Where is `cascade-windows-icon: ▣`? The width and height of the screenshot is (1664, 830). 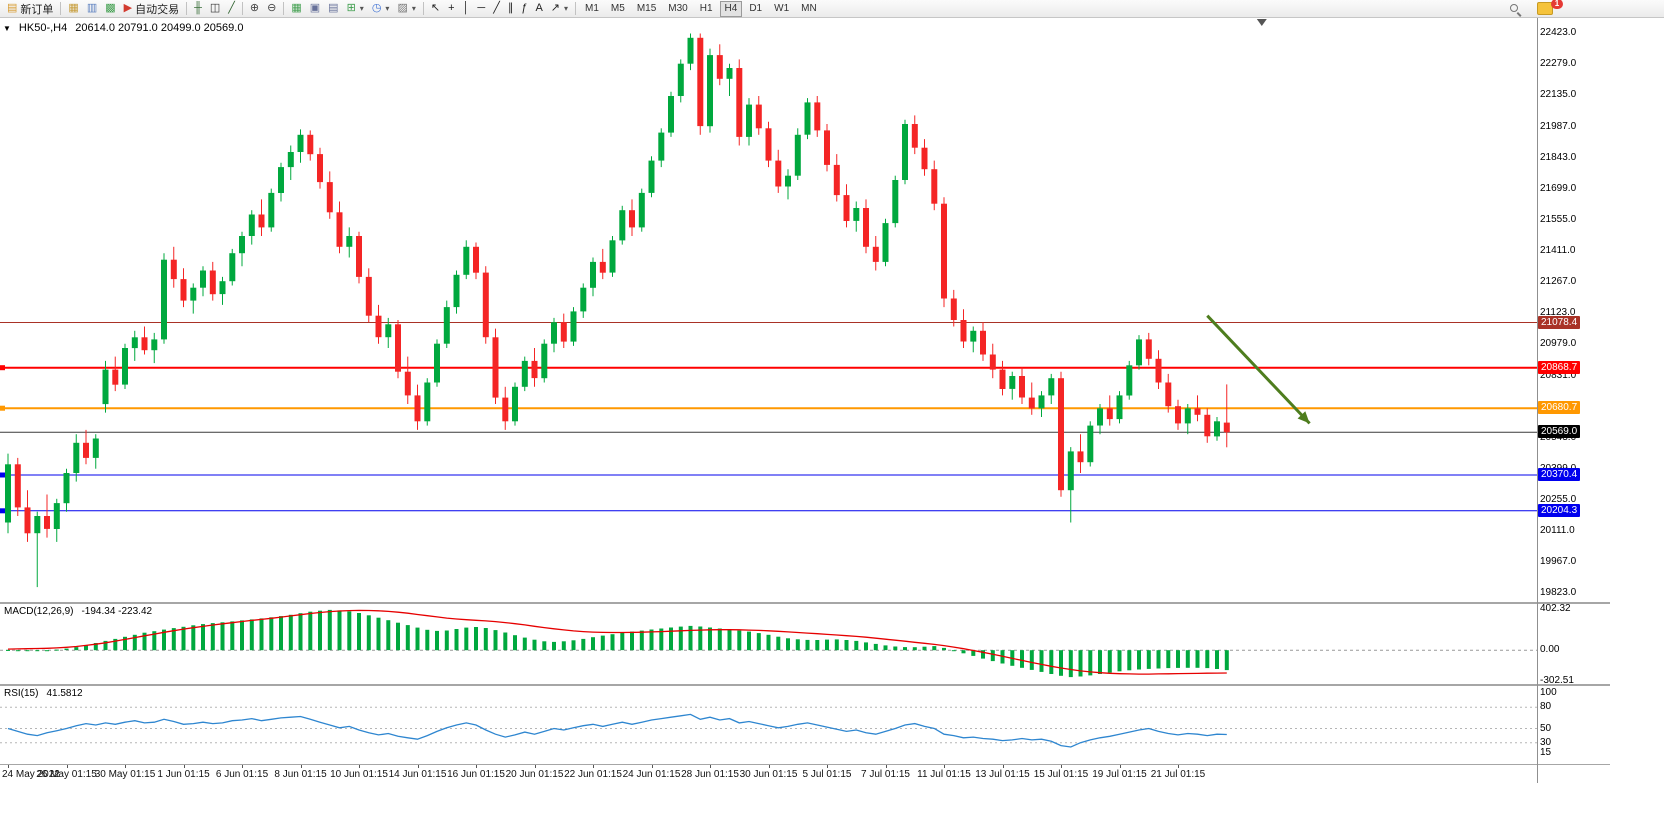
cascade-windows-icon: ▣ is located at coordinates (315, 8).